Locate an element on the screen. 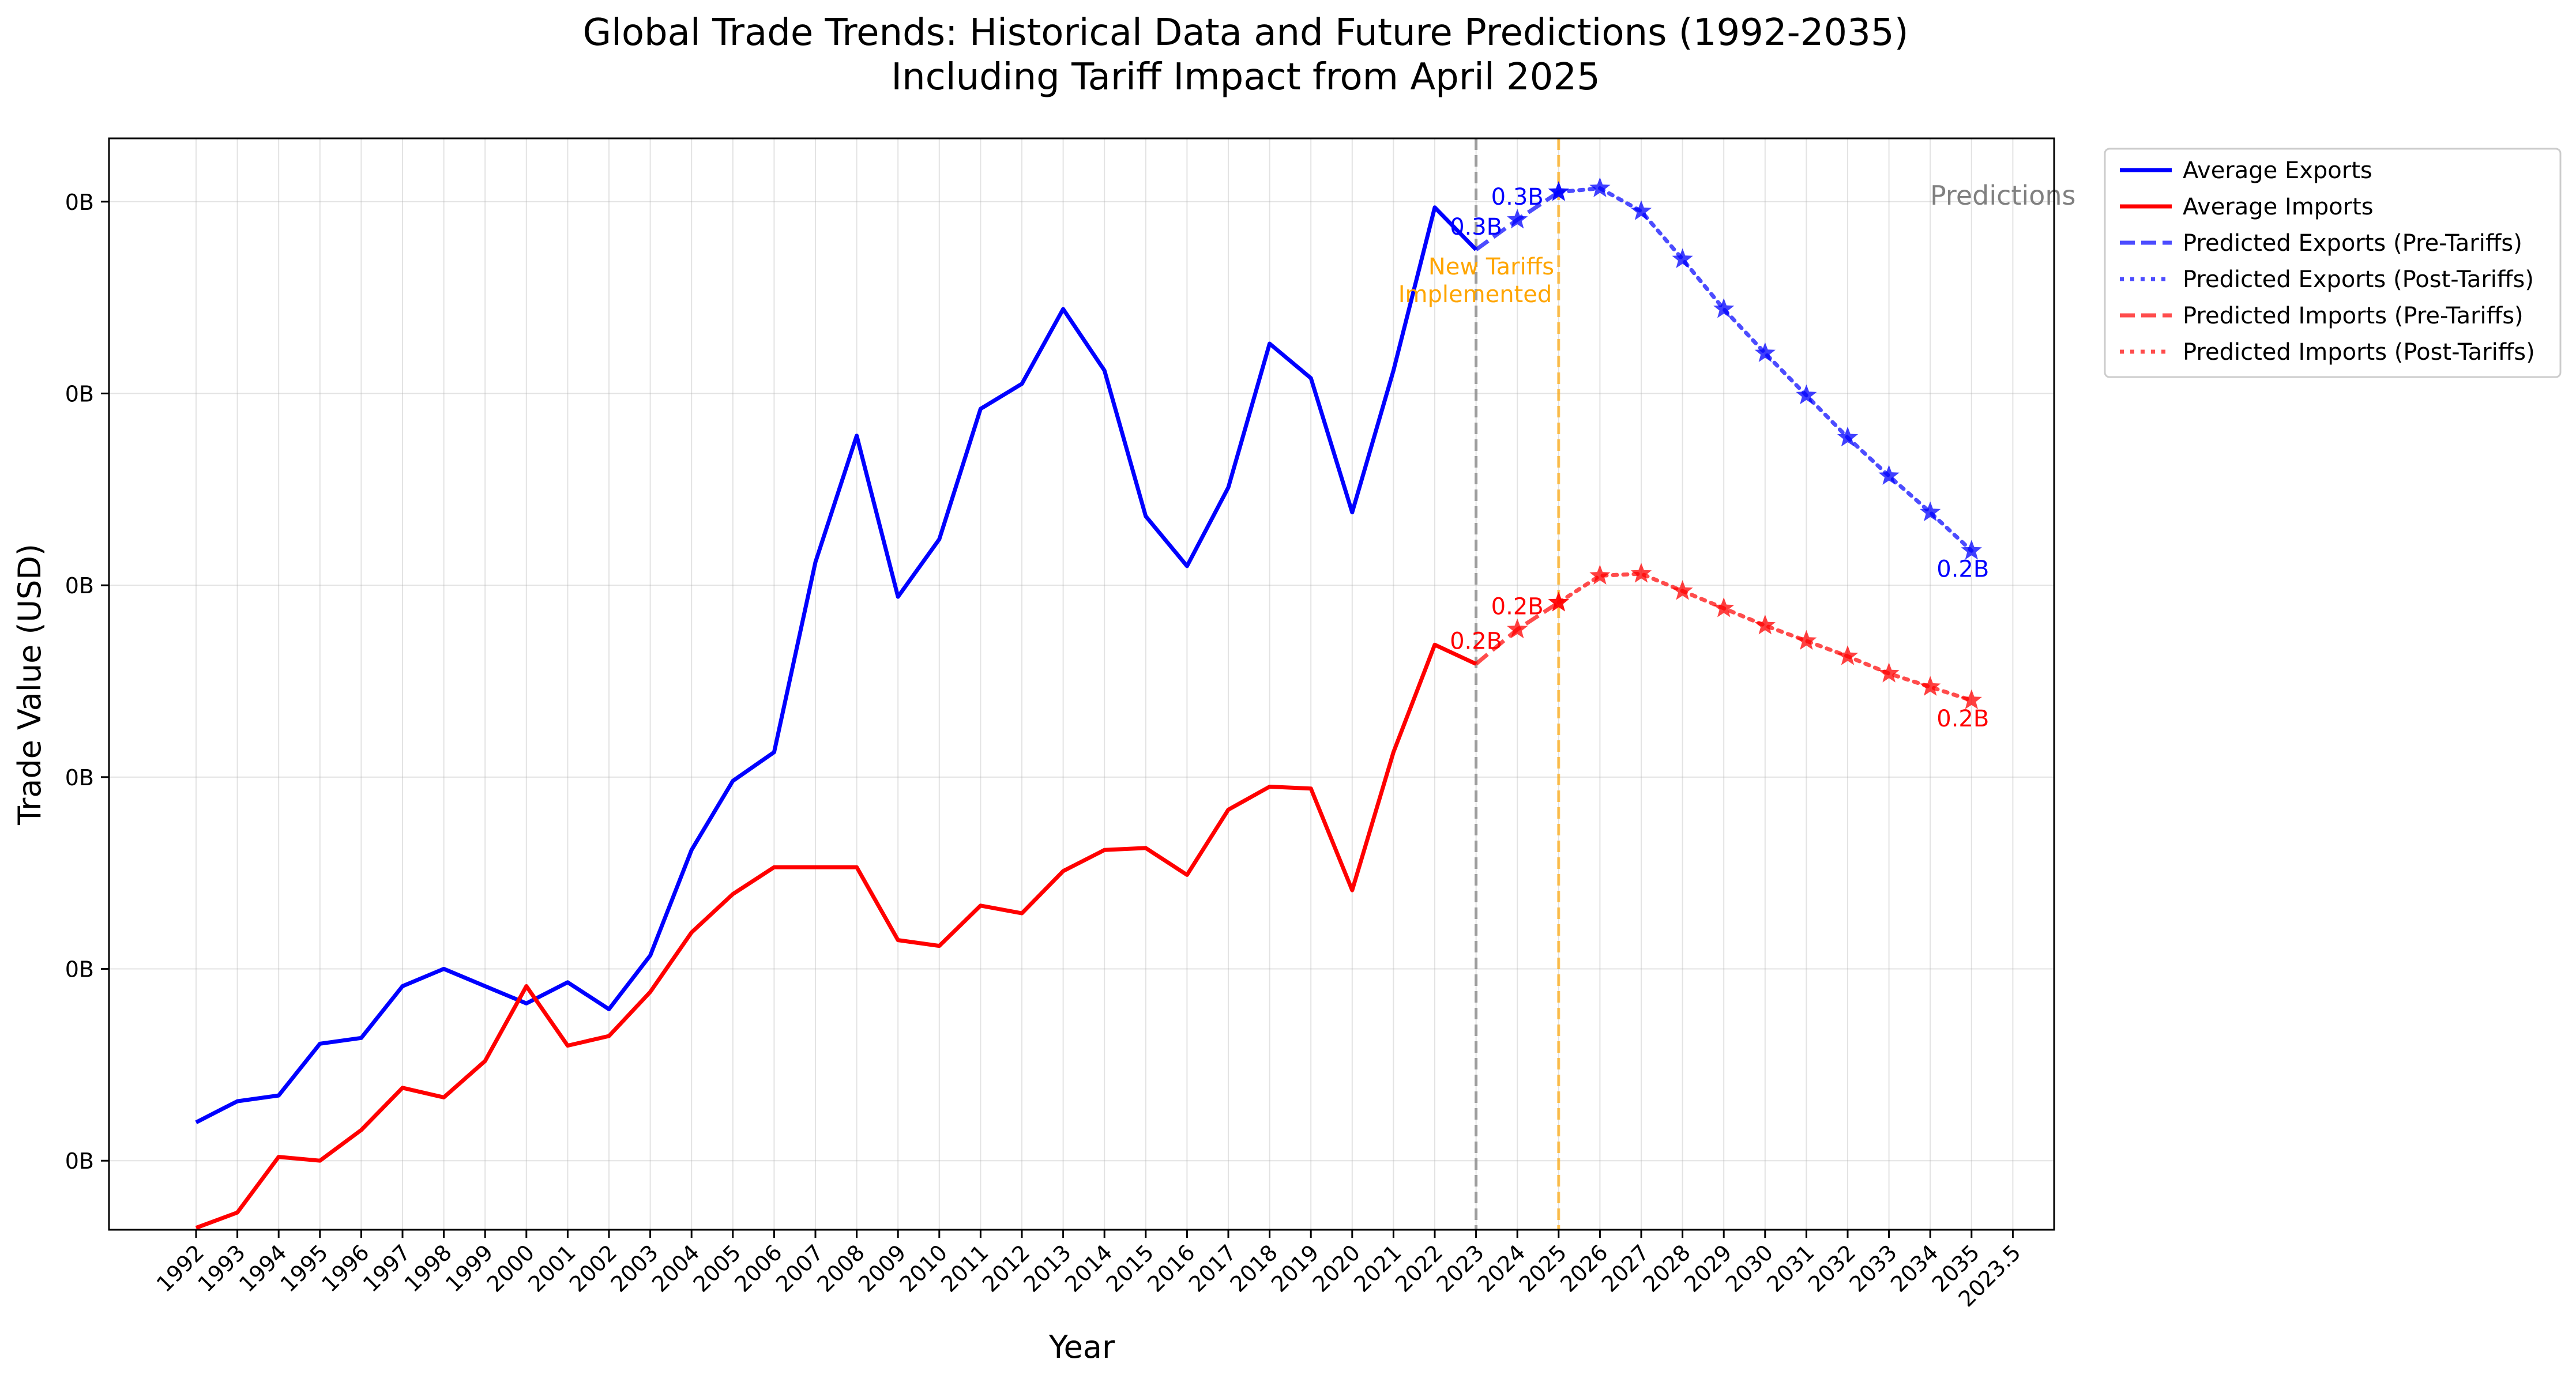 The image size is (2576, 1386). series-line-predicted-exports-post-tariffs is located at coordinates (1765, 369).